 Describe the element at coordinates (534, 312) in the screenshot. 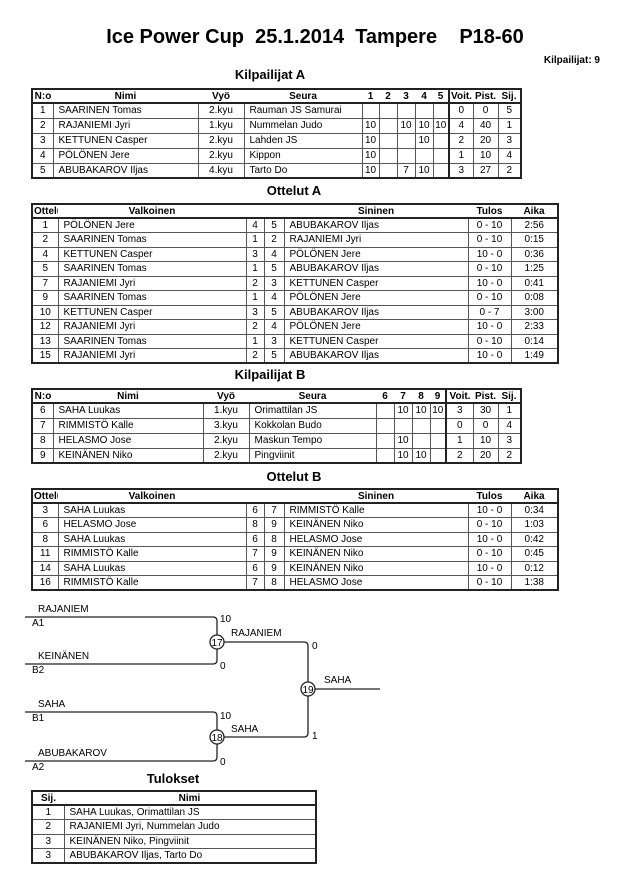

I see `table-cell: 3:00` at that location.